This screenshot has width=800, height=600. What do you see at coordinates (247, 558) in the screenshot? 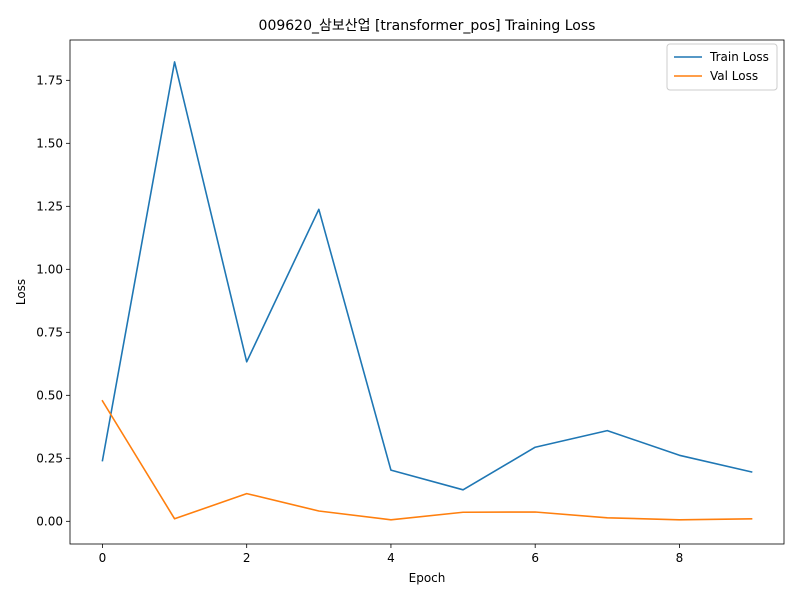
I see `x-tick-label: 2` at bounding box center [247, 558].